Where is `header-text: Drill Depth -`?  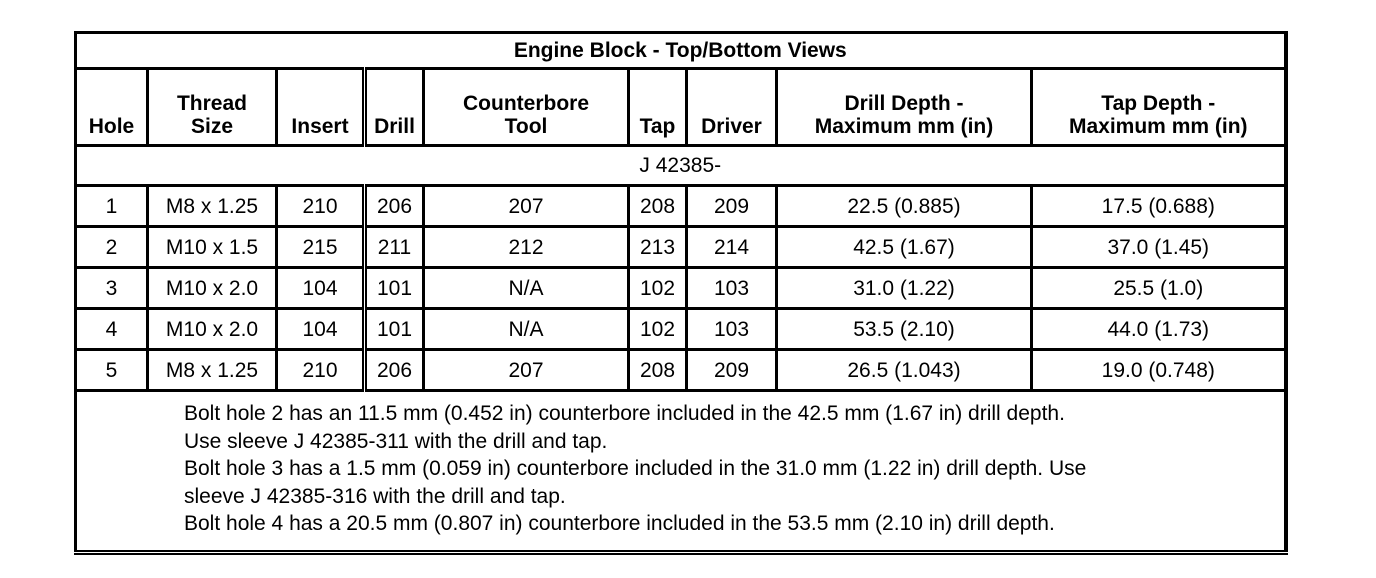
header-text: Drill Depth - is located at coordinates (904, 103).